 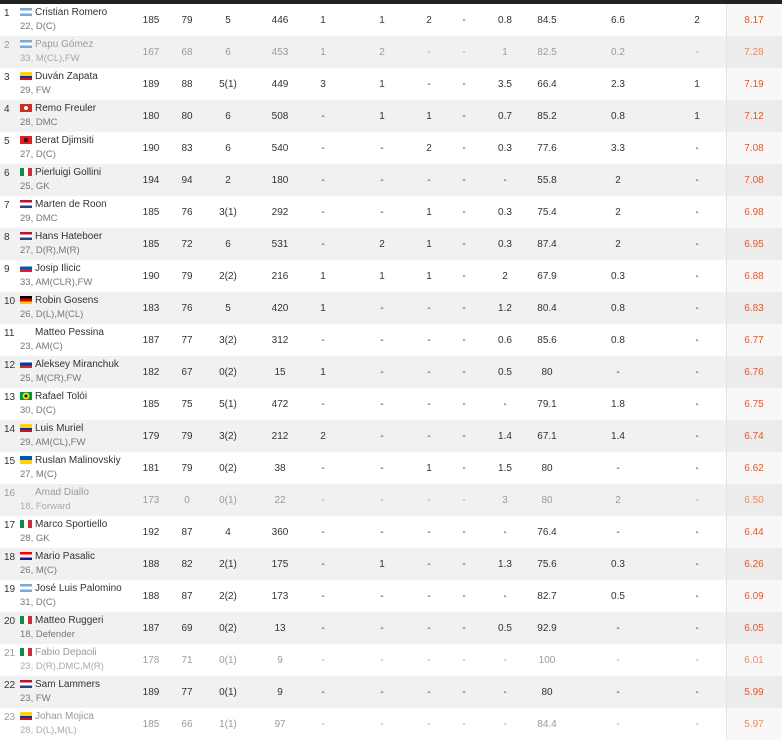 I want to click on player-name-link: Hans Hateboer, so click(x=69, y=236).